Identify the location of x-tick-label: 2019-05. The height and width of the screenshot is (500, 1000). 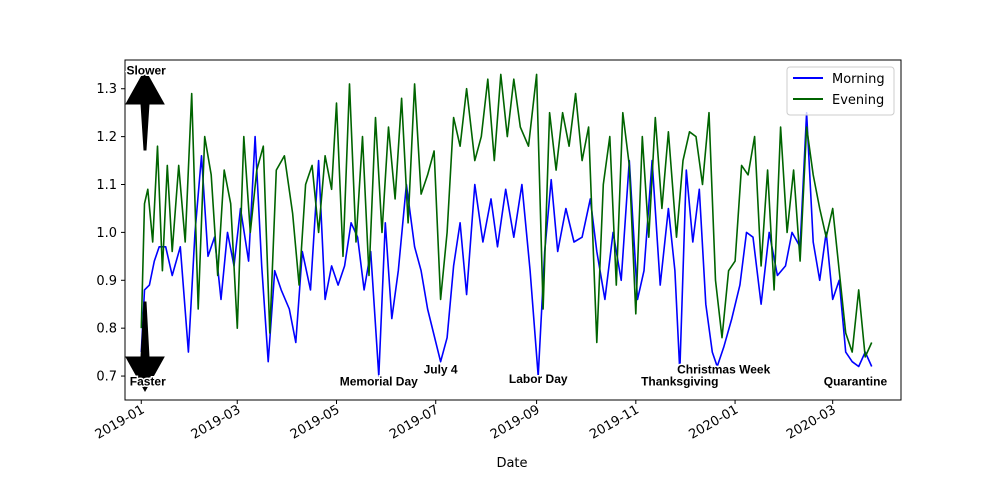
(315, 422).